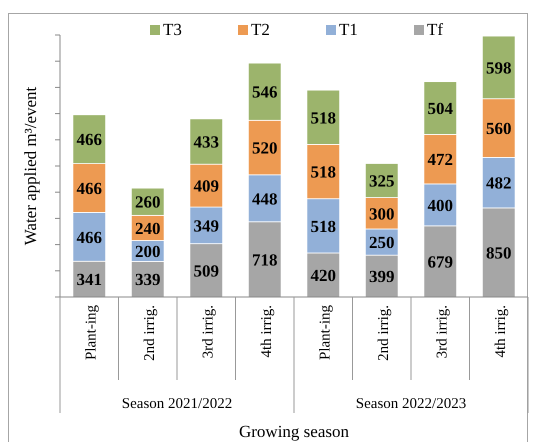  What do you see at coordinates (348, 29) in the screenshot?
I see `legend-label: T1` at bounding box center [348, 29].